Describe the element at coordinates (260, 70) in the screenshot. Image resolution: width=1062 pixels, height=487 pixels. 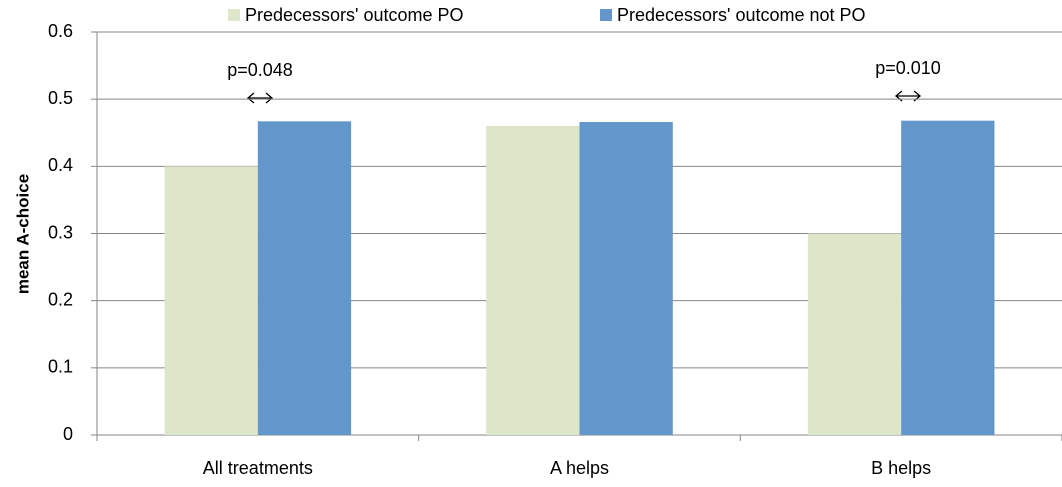
I see `annotation: p=0.048` at that location.